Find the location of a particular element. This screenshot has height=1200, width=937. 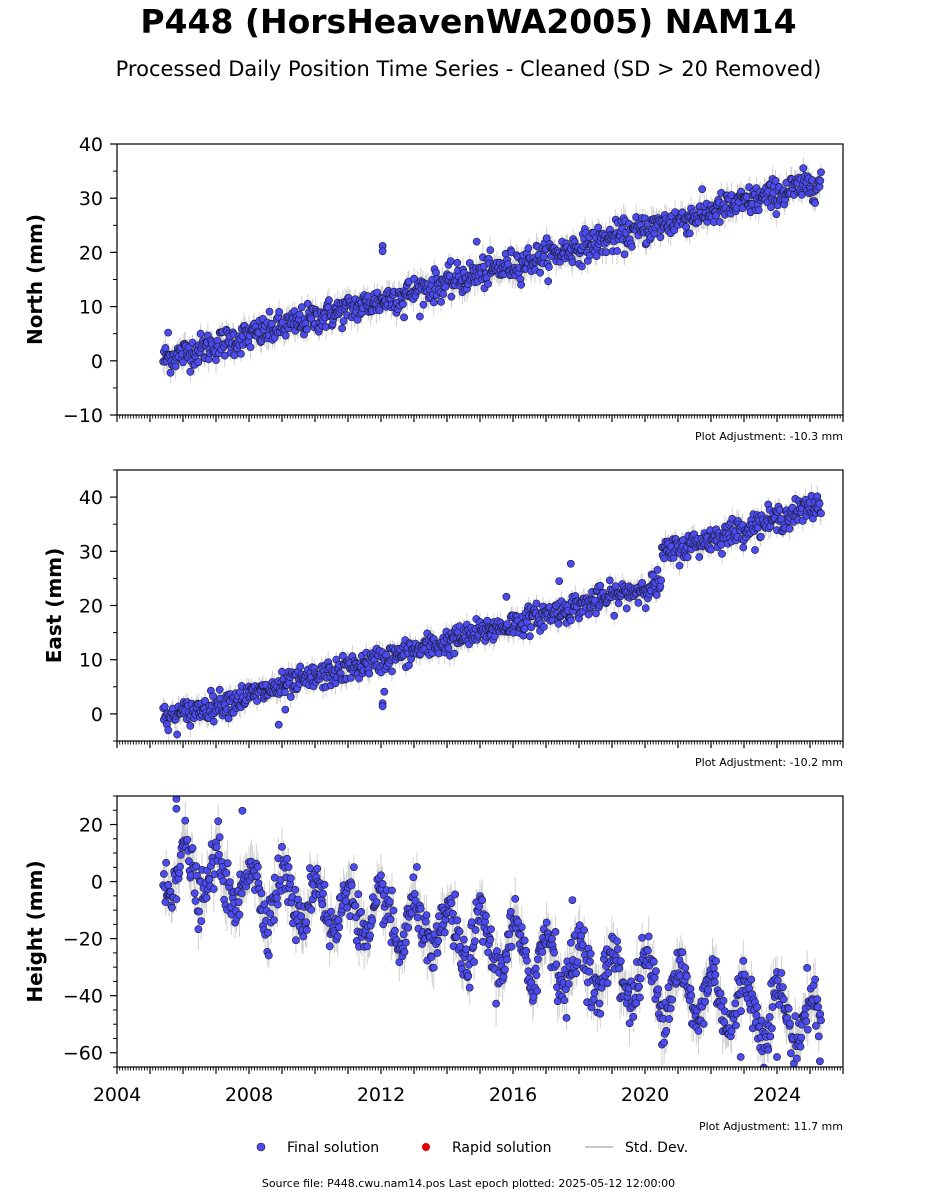

ytick-label-height: −40 is located at coordinates (83, 997).